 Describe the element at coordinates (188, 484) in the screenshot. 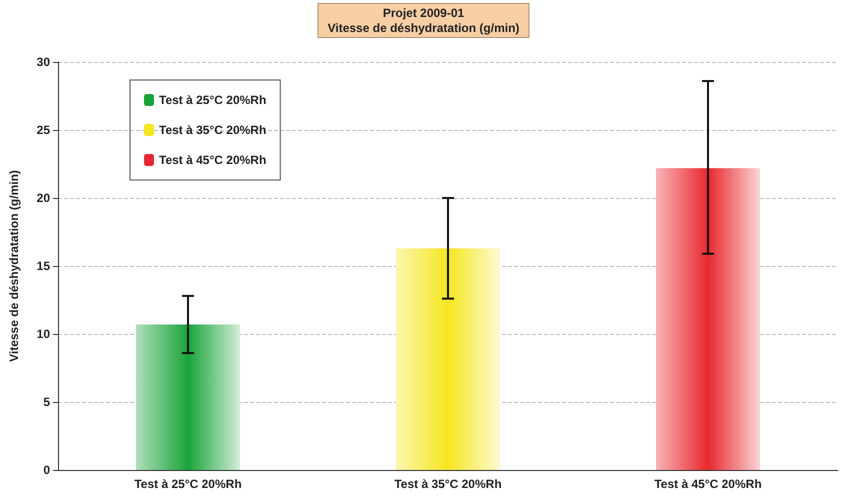

I see `x-tick-label: Test à 25°C 20%Rh` at that location.